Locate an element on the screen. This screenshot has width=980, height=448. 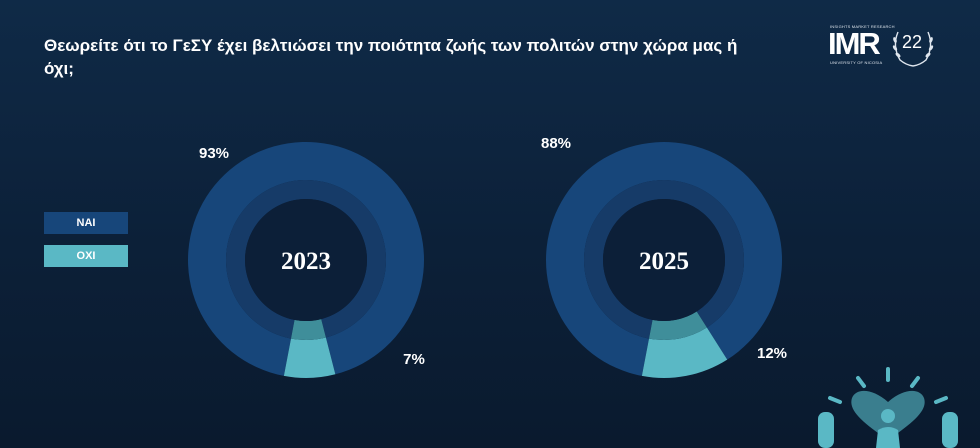
logo-anniversary: 22 is located at coordinates (912, 42).